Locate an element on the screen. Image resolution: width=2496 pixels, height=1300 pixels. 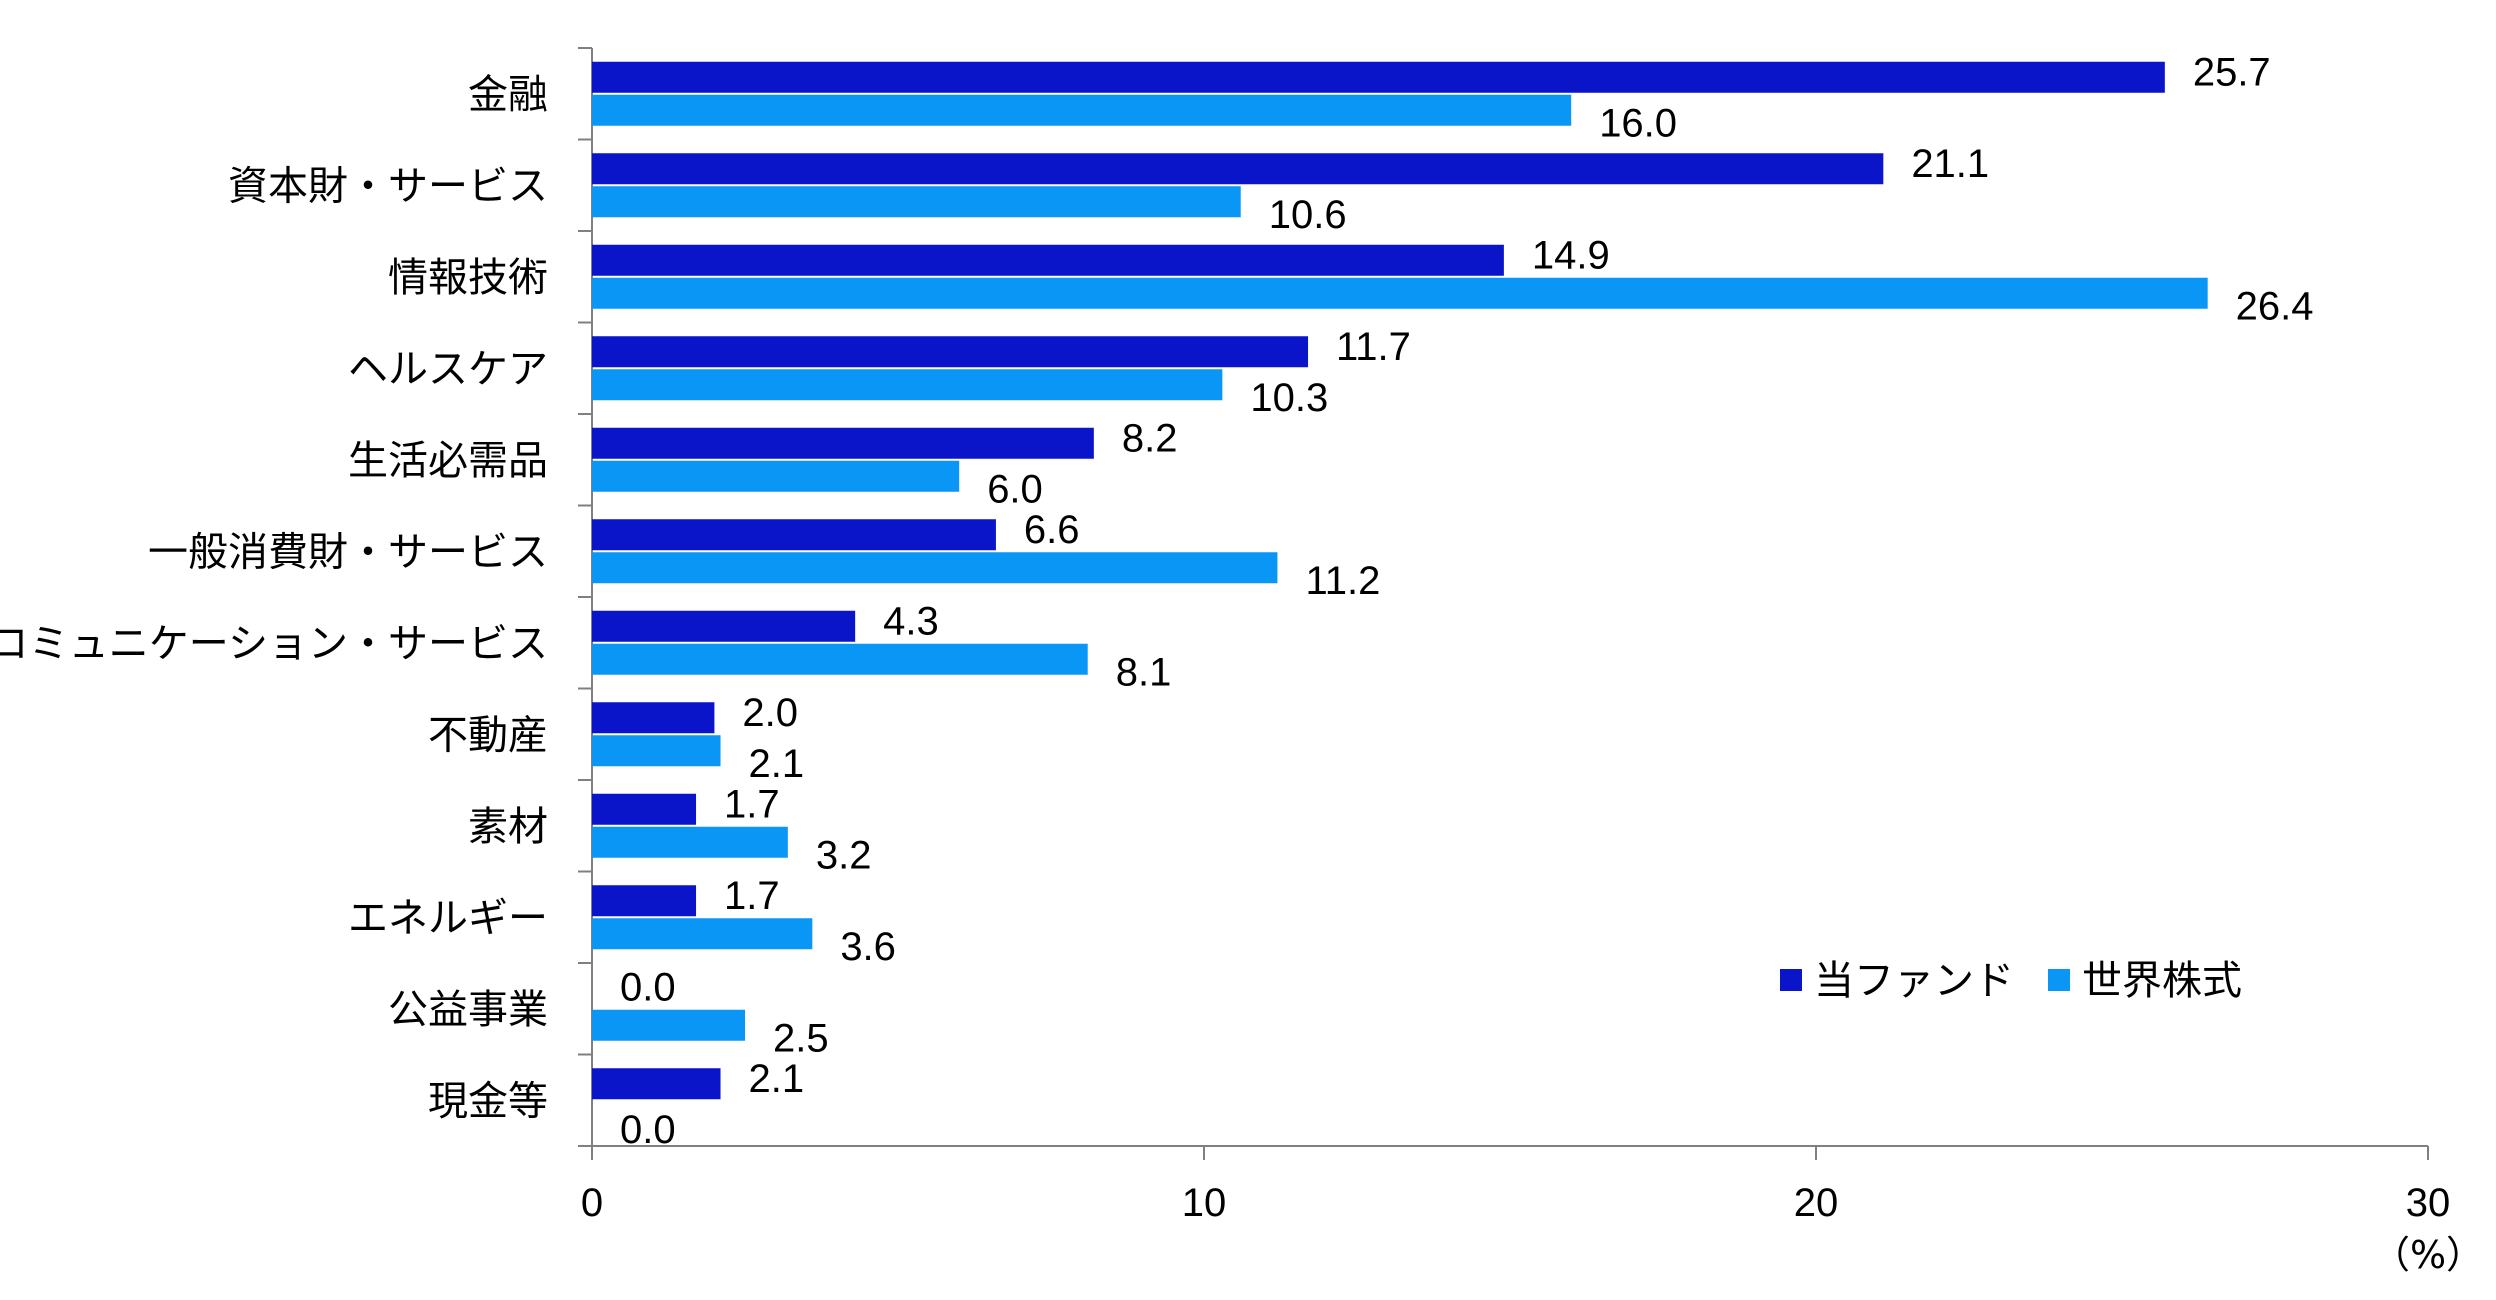
category-label: 現金等 is located at coordinates (488, 1101).